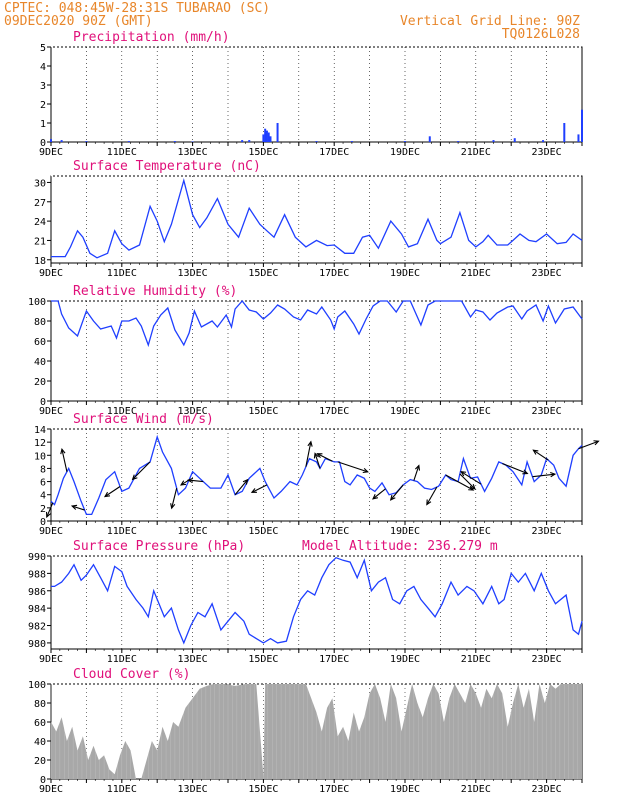  What do you see at coordinates (263, 273) in the screenshot?
I see `temp-xtick-label: 15DEC` at bounding box center [263, 273].